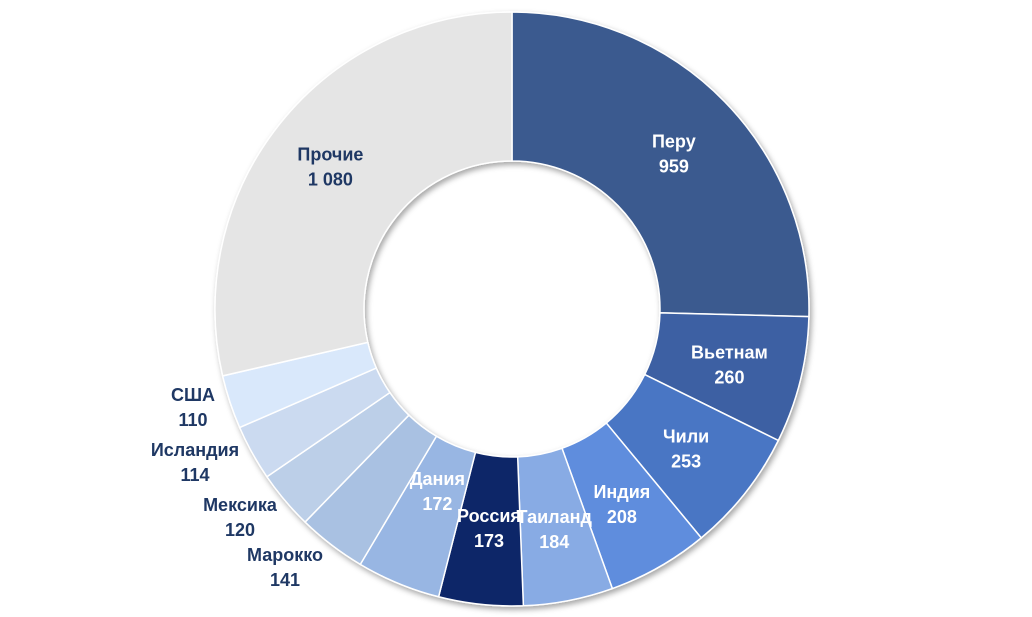  What do you see at coordinates (195, 462) in the screenshot?
I see `slice-label-10: Исландия 114` at bounding box center [195, 462].